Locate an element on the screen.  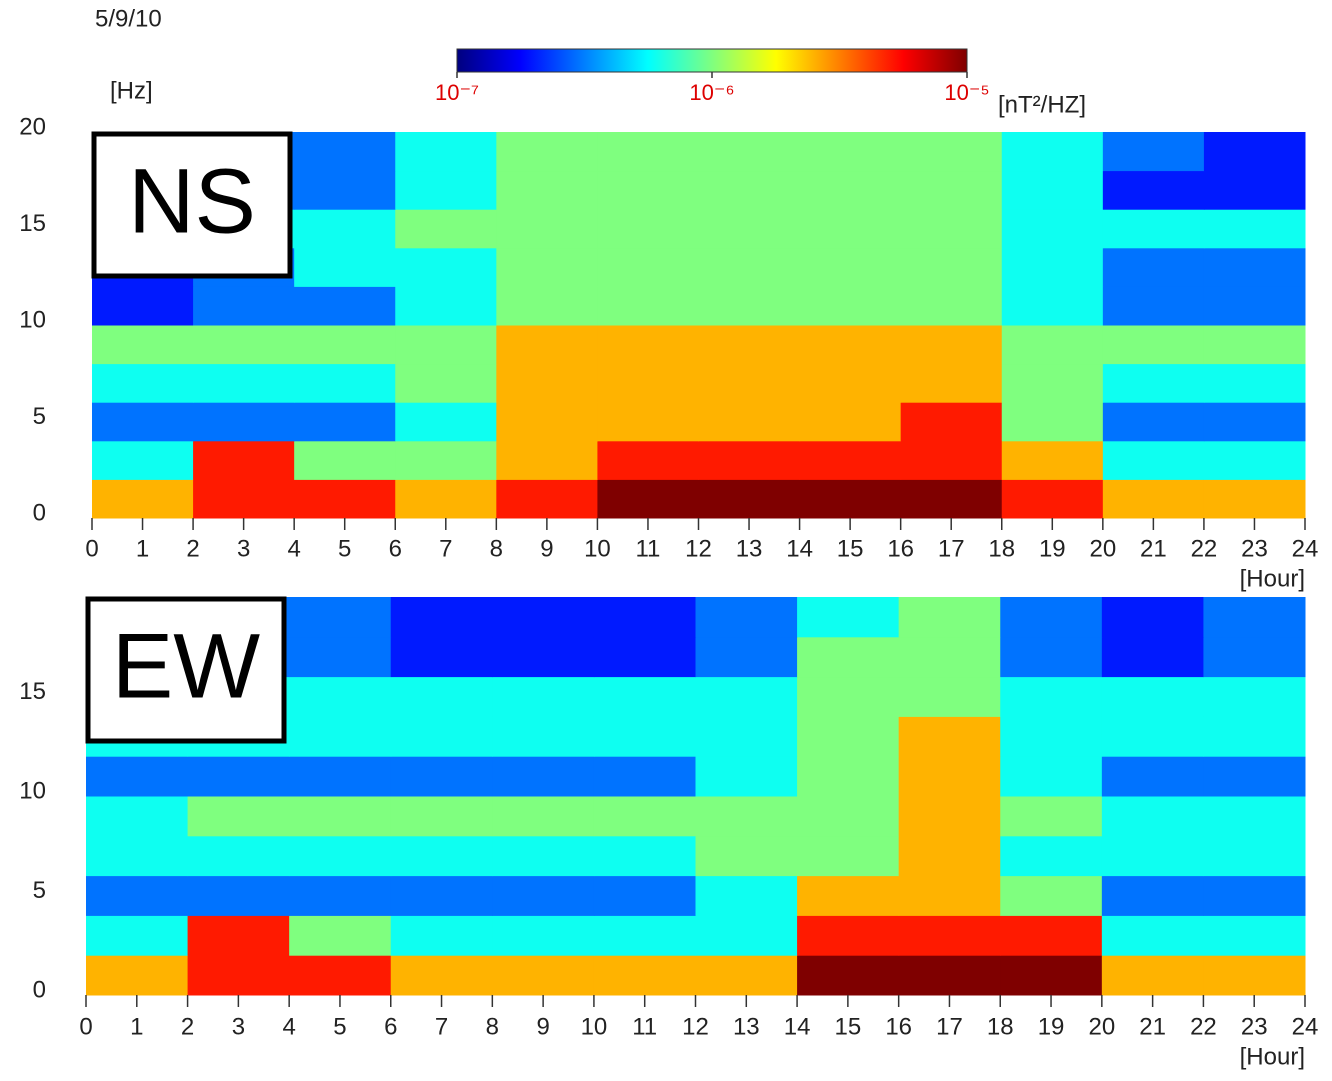
x-tick-label: 5 is located at coordinates (344, 548).